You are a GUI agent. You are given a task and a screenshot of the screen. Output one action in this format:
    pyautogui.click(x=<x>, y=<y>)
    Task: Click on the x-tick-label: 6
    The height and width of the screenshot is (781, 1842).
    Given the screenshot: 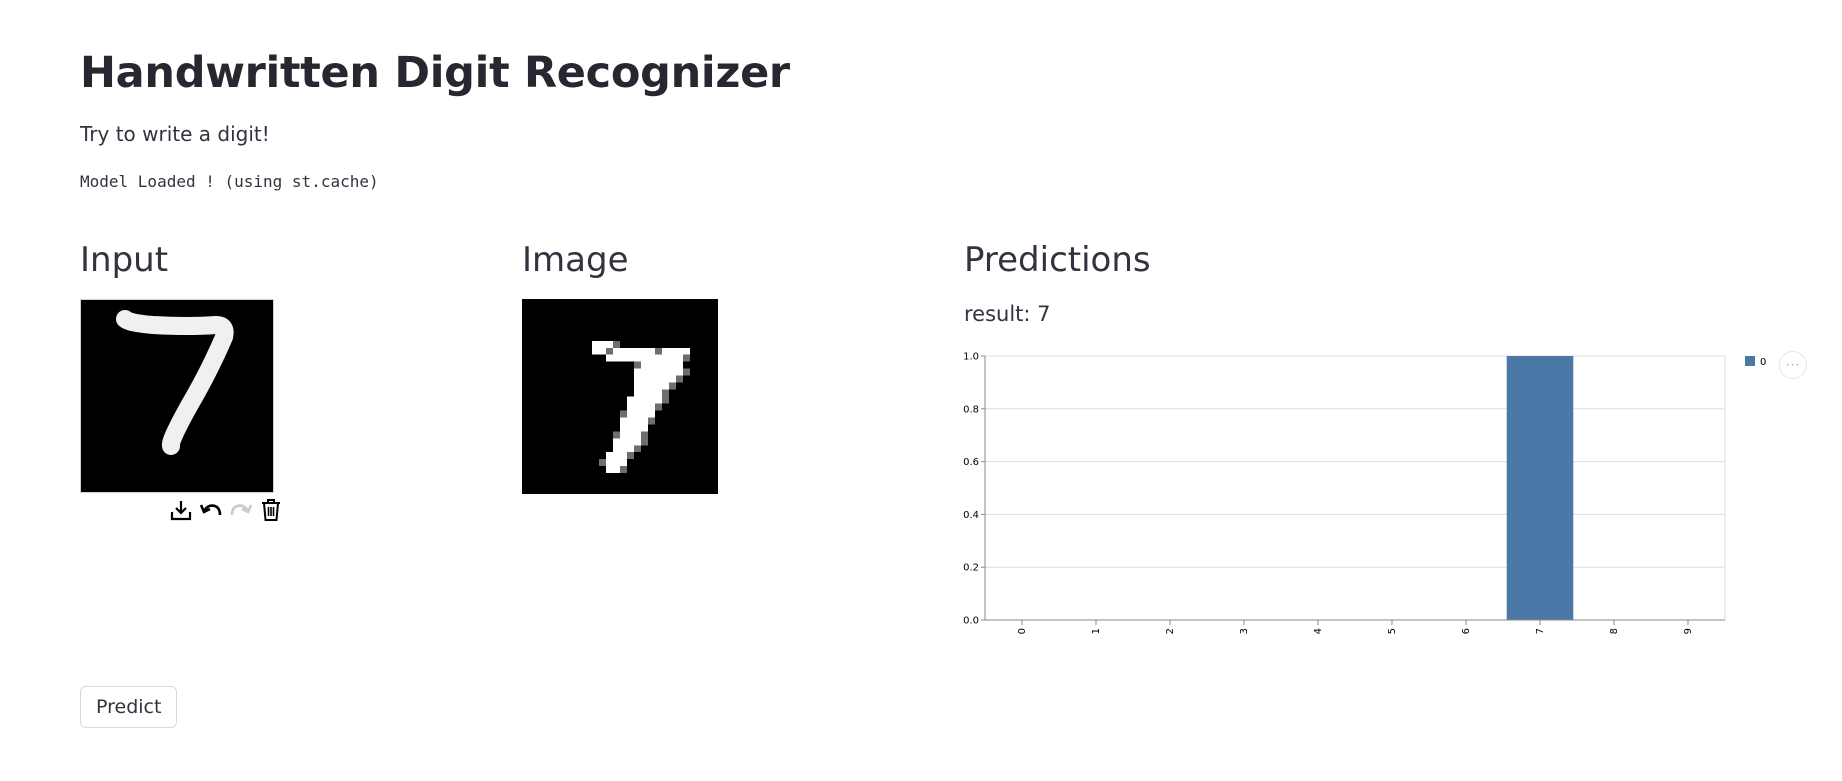 What is the action you would take?
    pyautogui.click(x=1466, y=631)
    